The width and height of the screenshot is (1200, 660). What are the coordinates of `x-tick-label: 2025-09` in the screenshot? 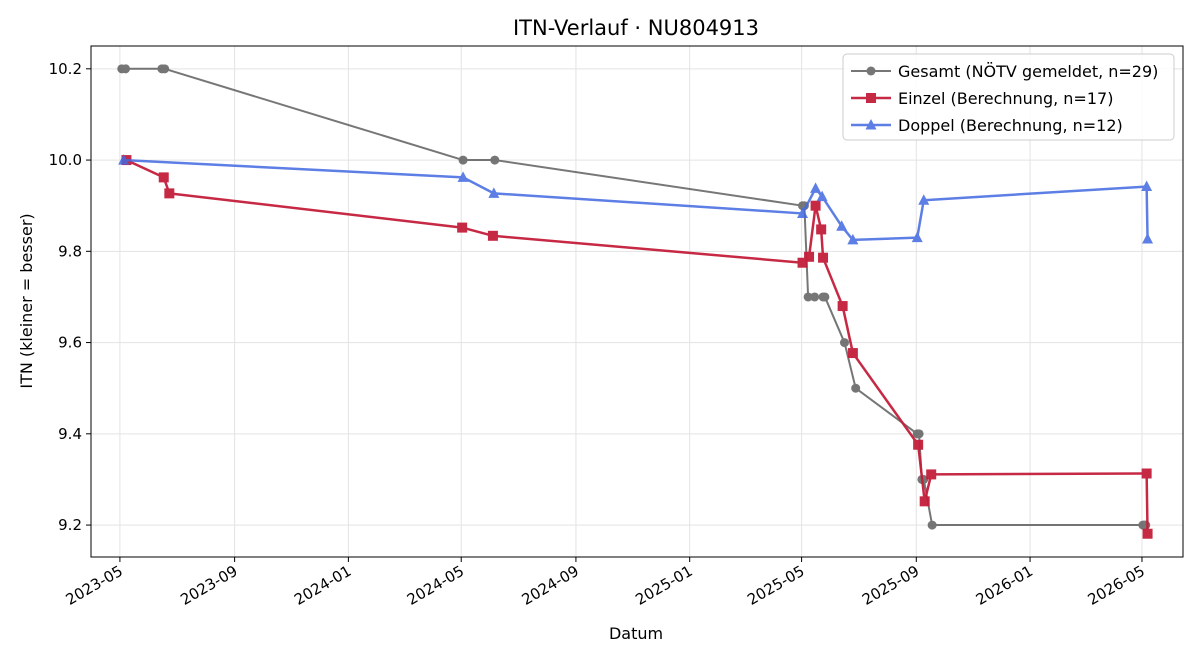 It's located at (890, 585).